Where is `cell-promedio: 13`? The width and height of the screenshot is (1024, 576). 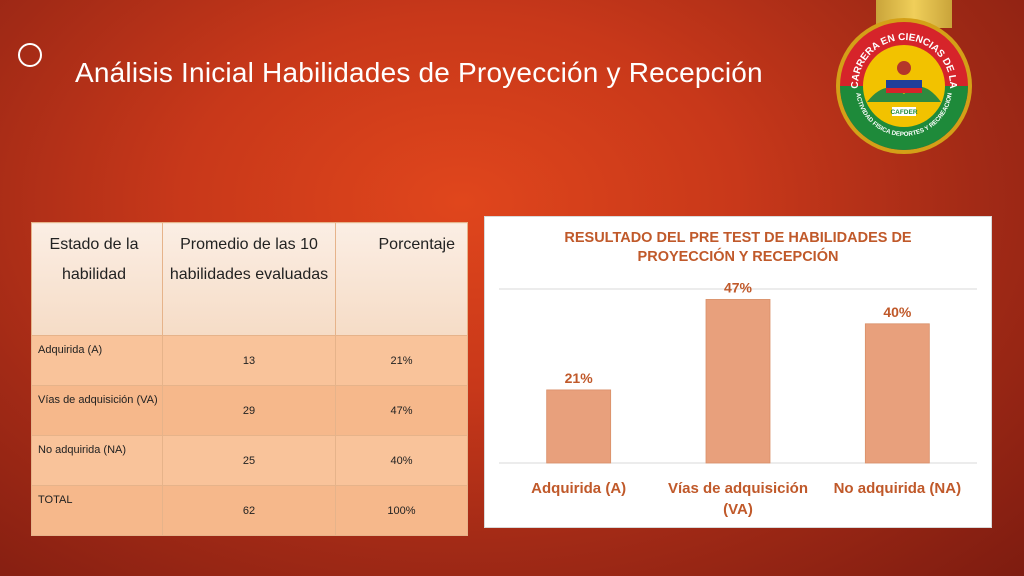
cell-promedio: 13 is located at coordinates (249, 360).